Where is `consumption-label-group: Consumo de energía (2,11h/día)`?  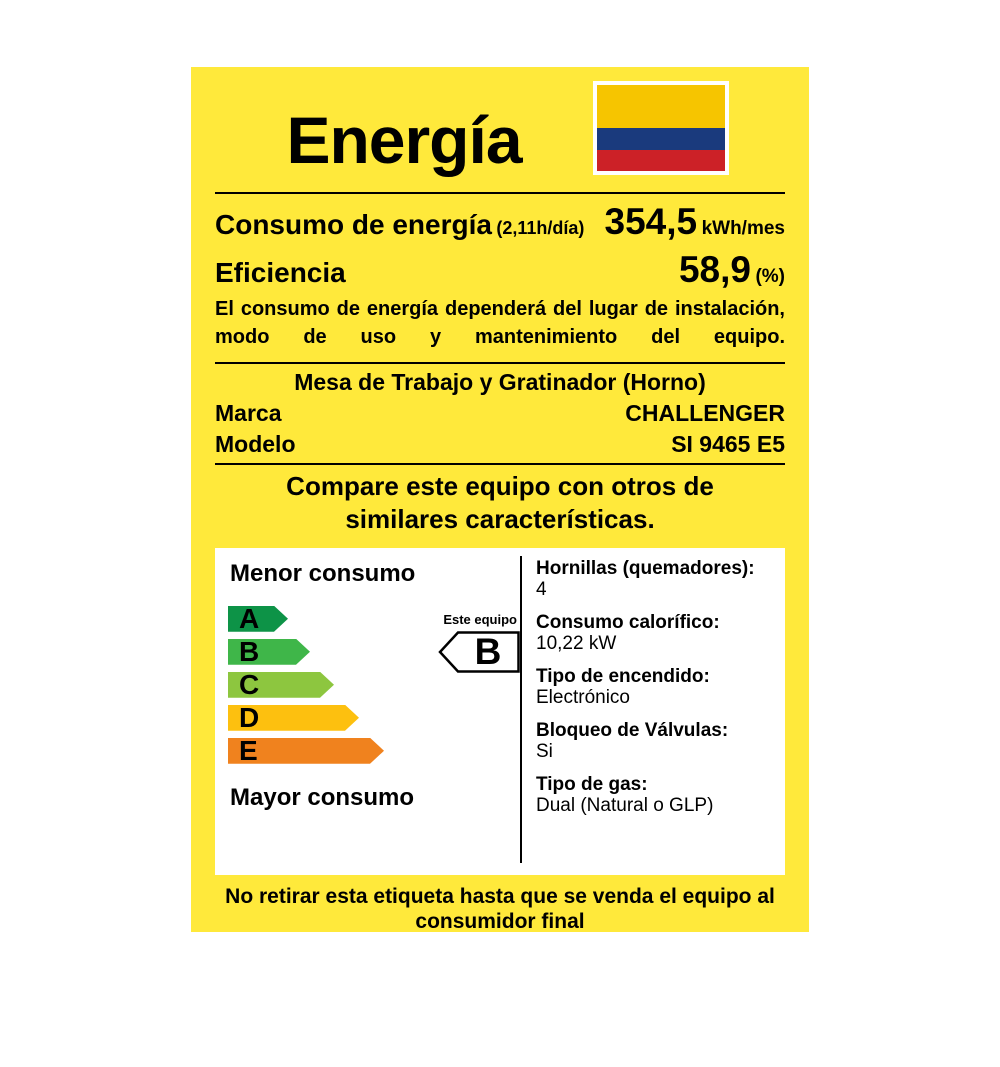
consumption-label-group: Consumo de energía (2,11h/día) is located at coordinates (399, 225).